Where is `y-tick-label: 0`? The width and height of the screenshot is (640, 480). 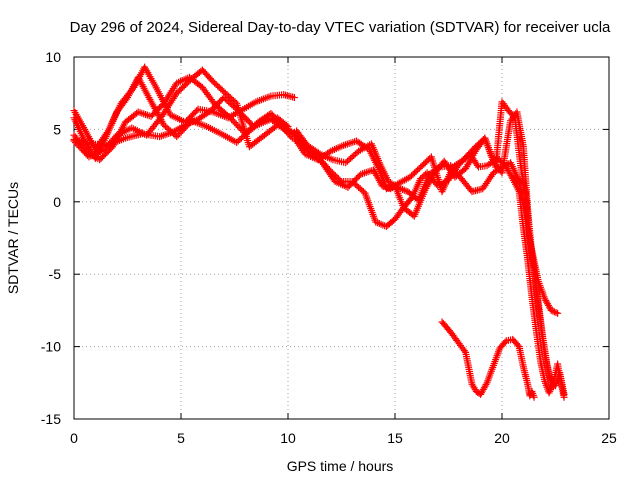
y-tick-label: 0 is located at coordinates (57, 202).